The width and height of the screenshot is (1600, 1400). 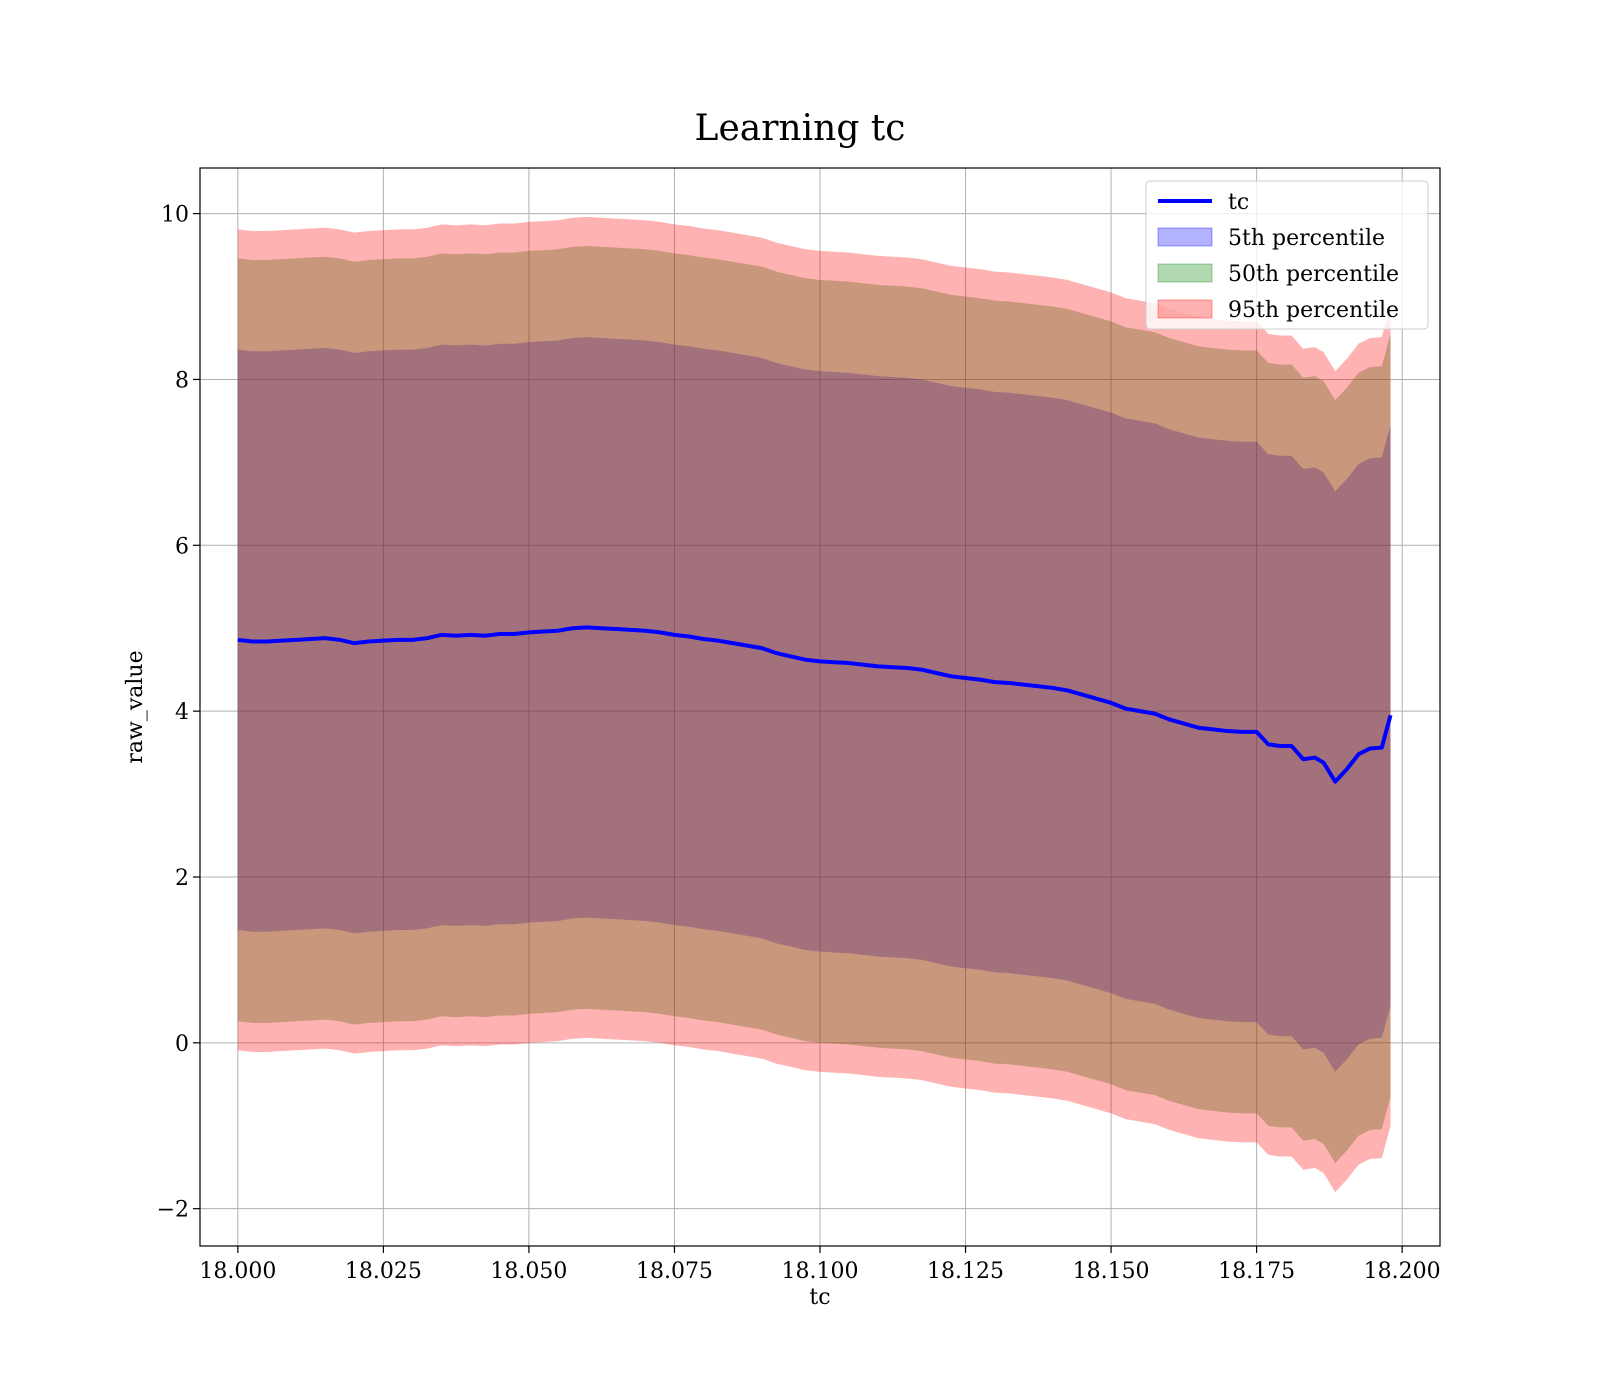 I want to click on legend-label: tc, so click(x=1238, y=202).